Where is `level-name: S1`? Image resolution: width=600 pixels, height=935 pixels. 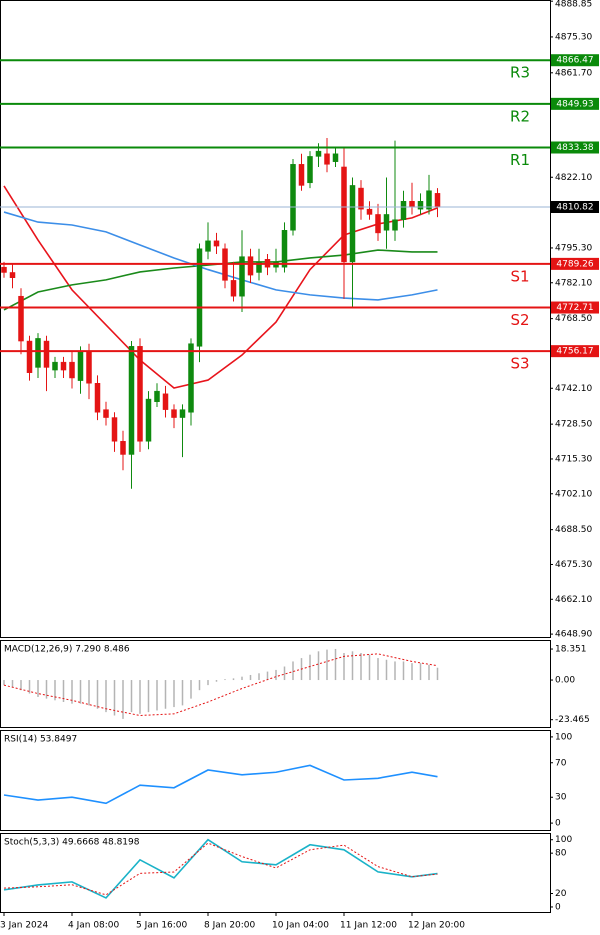
level-name: S1 is located at coordinates (519, 276).